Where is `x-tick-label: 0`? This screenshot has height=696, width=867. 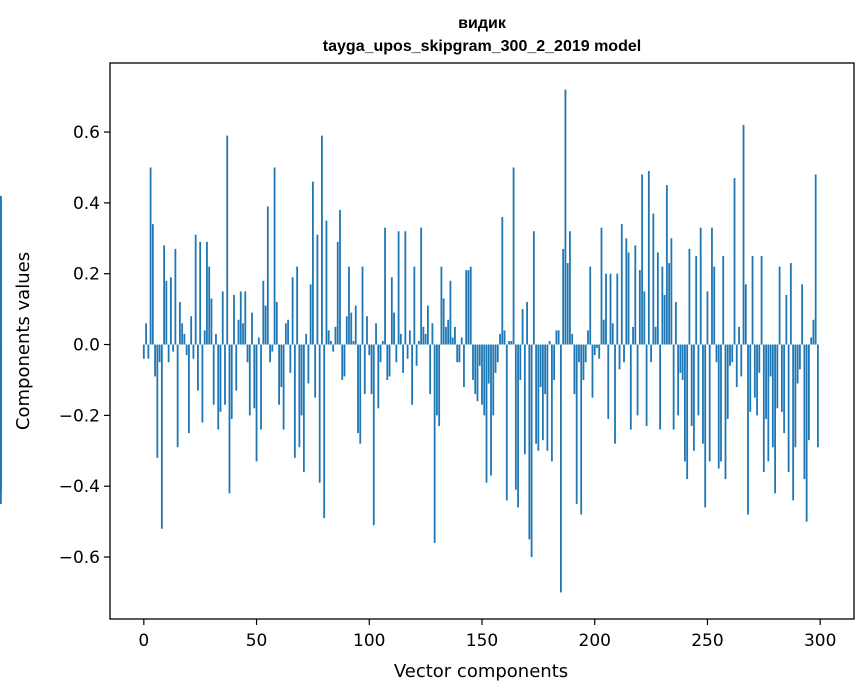 x-tick-label: 0 is located at coordinates (143, 641).